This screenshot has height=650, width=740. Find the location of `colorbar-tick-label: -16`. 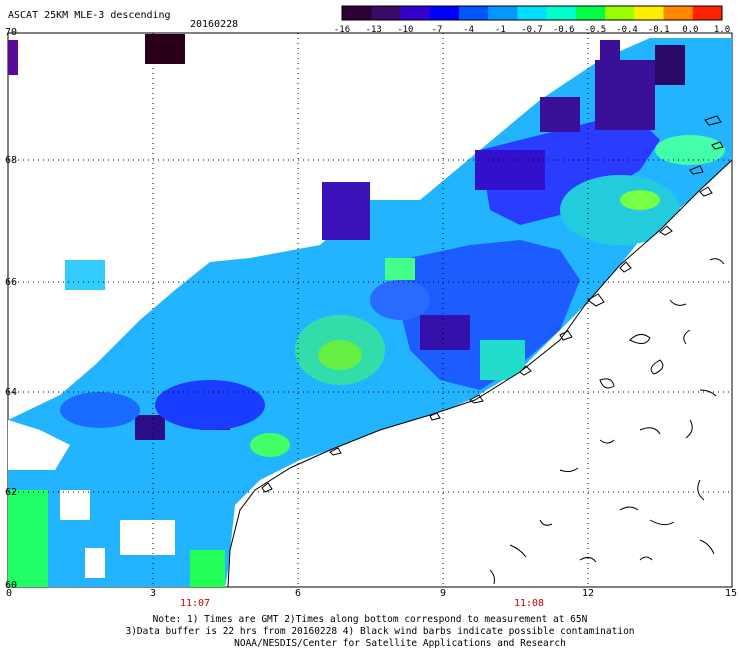

colorbar-tick-label: -16 is located at coordinates (342, 30).